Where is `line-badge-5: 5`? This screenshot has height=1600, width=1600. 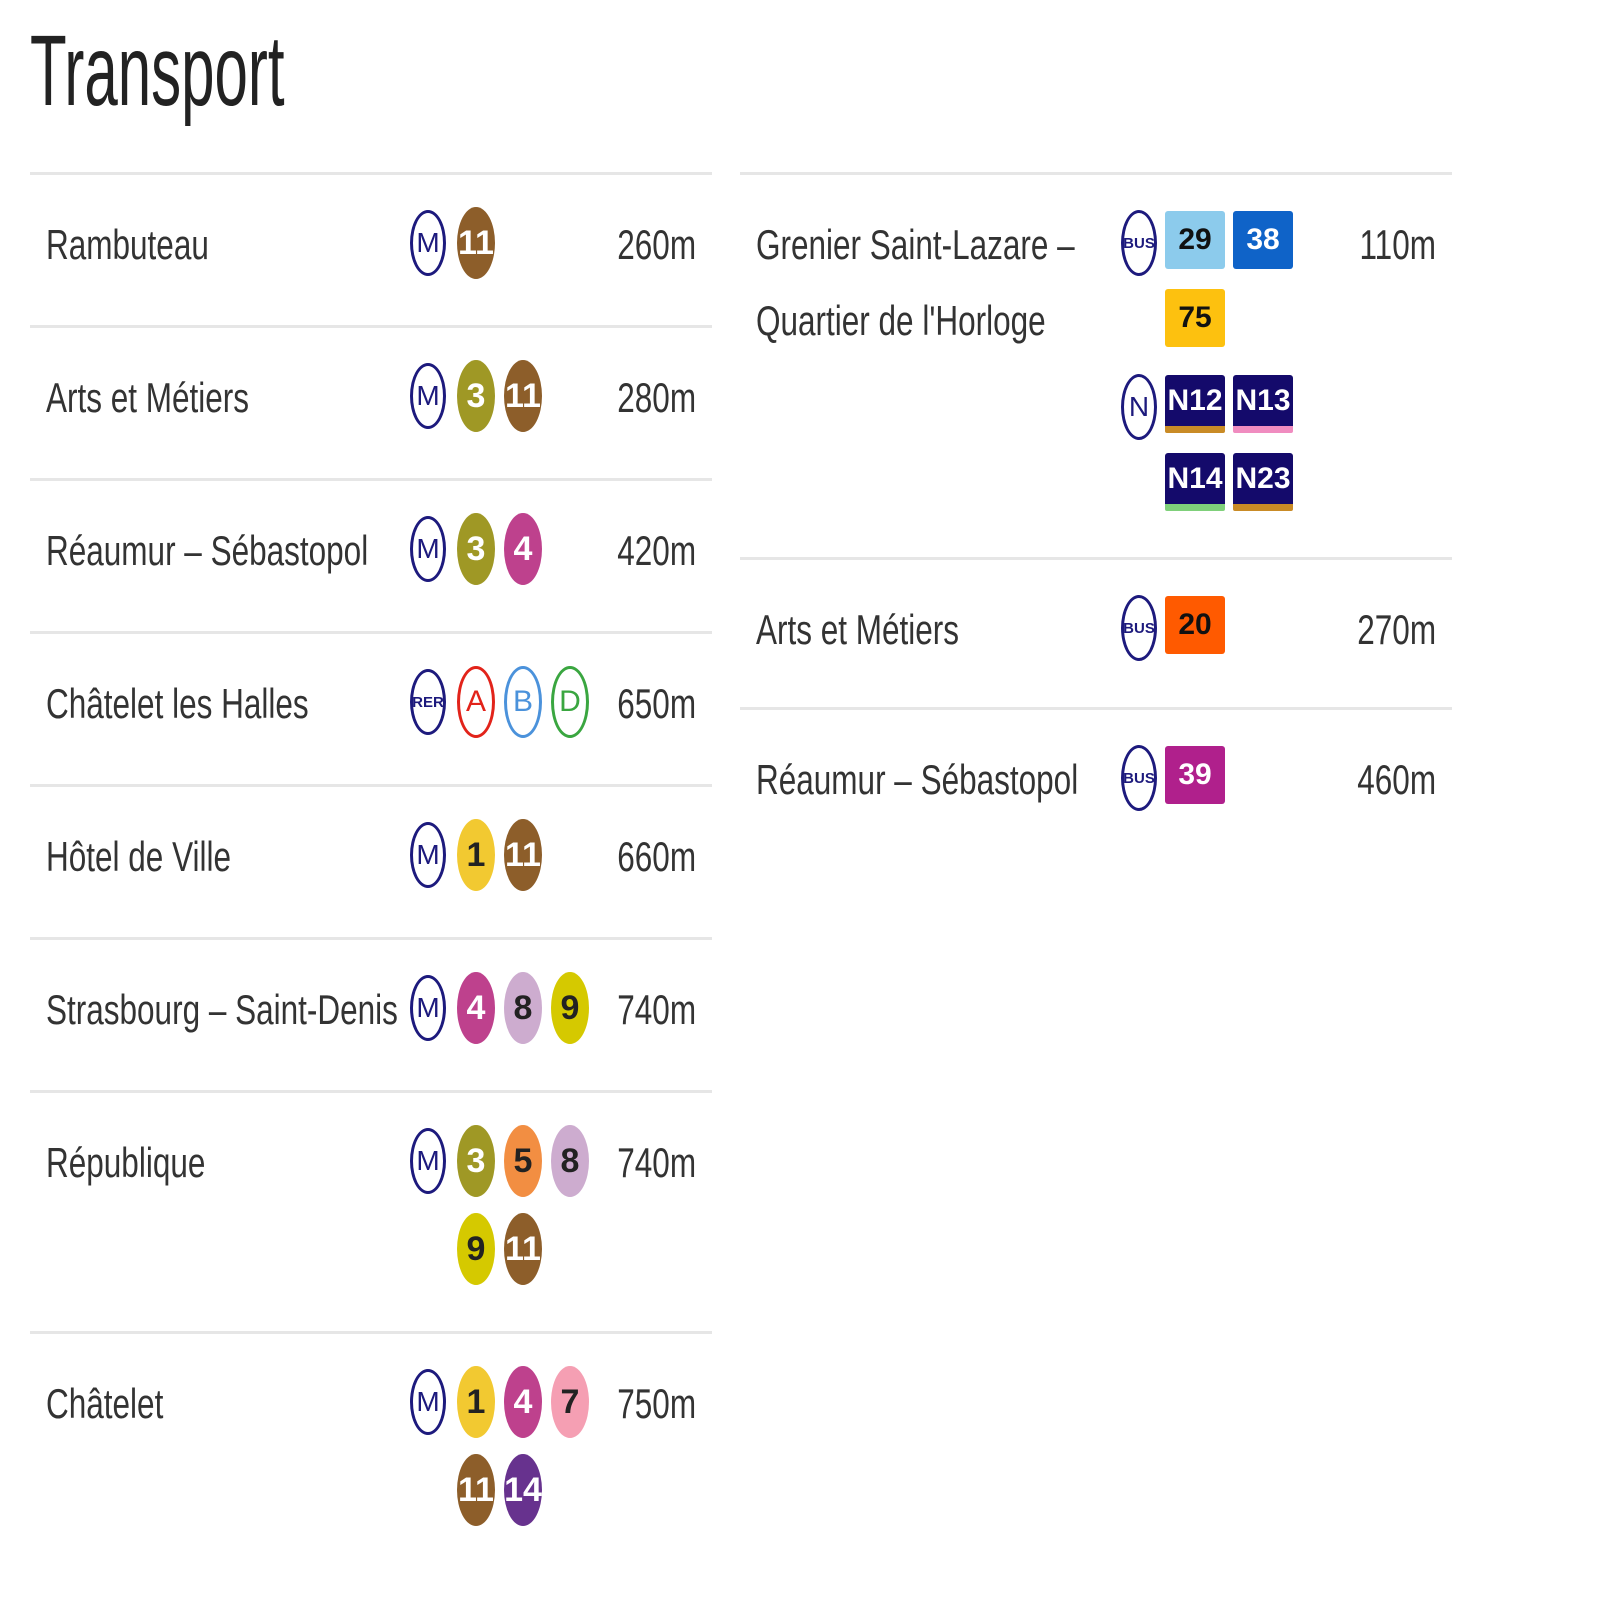
line-badge-5: 5 is located at coordinates (523, 1161).